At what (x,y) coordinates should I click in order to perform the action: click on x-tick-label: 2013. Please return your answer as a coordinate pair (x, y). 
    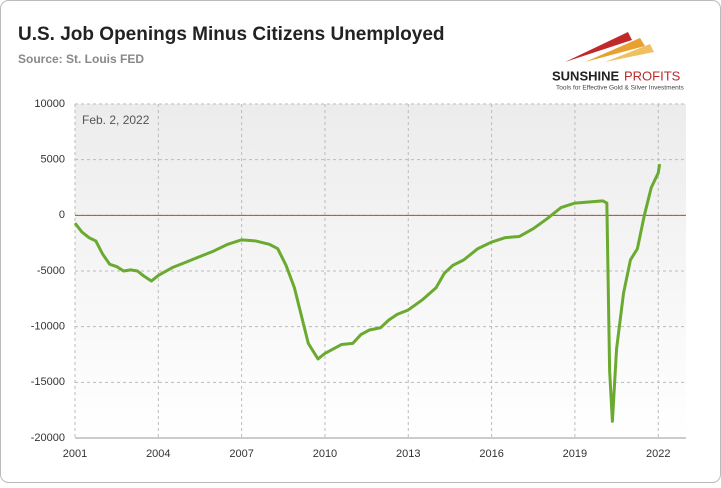
    Looking at the image, I should click on (408, 454).